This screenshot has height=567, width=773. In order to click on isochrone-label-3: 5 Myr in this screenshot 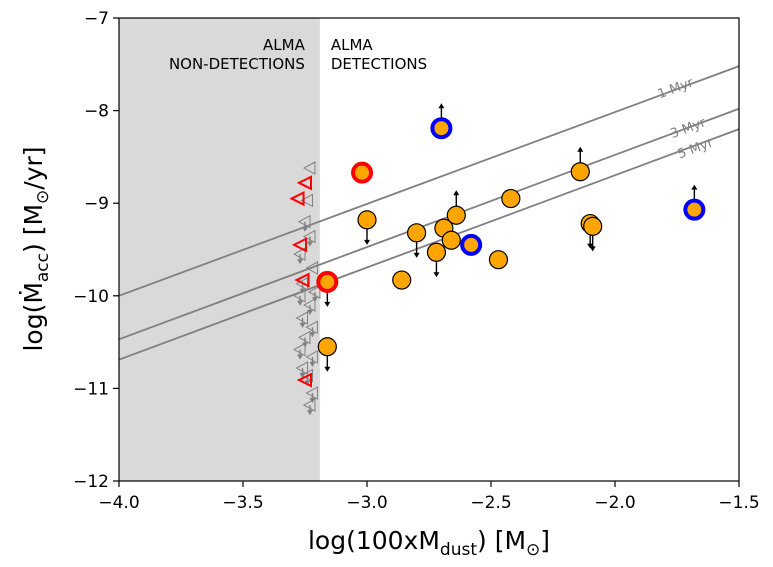, I will do `click(696, 148)`.